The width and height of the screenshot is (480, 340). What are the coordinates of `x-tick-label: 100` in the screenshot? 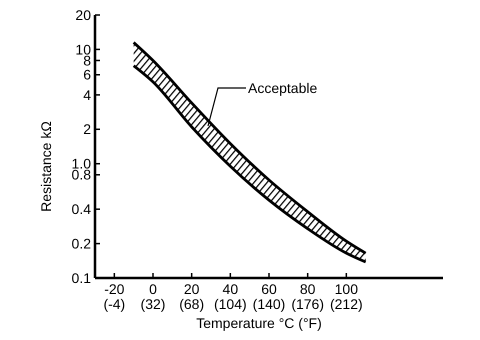 It's located at (346, 289).